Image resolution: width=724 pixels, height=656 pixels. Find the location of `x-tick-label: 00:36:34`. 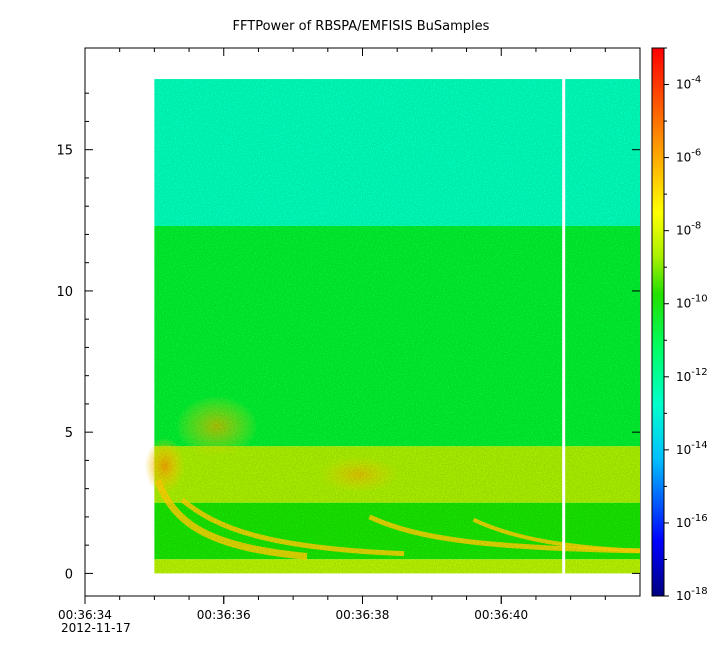

x-tick-label: 00:36:34 is located at coordinates (85, 615).